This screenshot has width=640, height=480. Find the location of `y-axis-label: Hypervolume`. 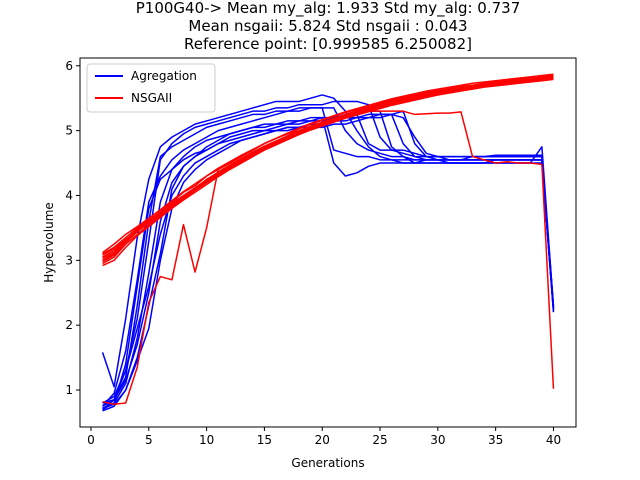

y-axis-label: Hypervolume is located at coordinates (49, 242).